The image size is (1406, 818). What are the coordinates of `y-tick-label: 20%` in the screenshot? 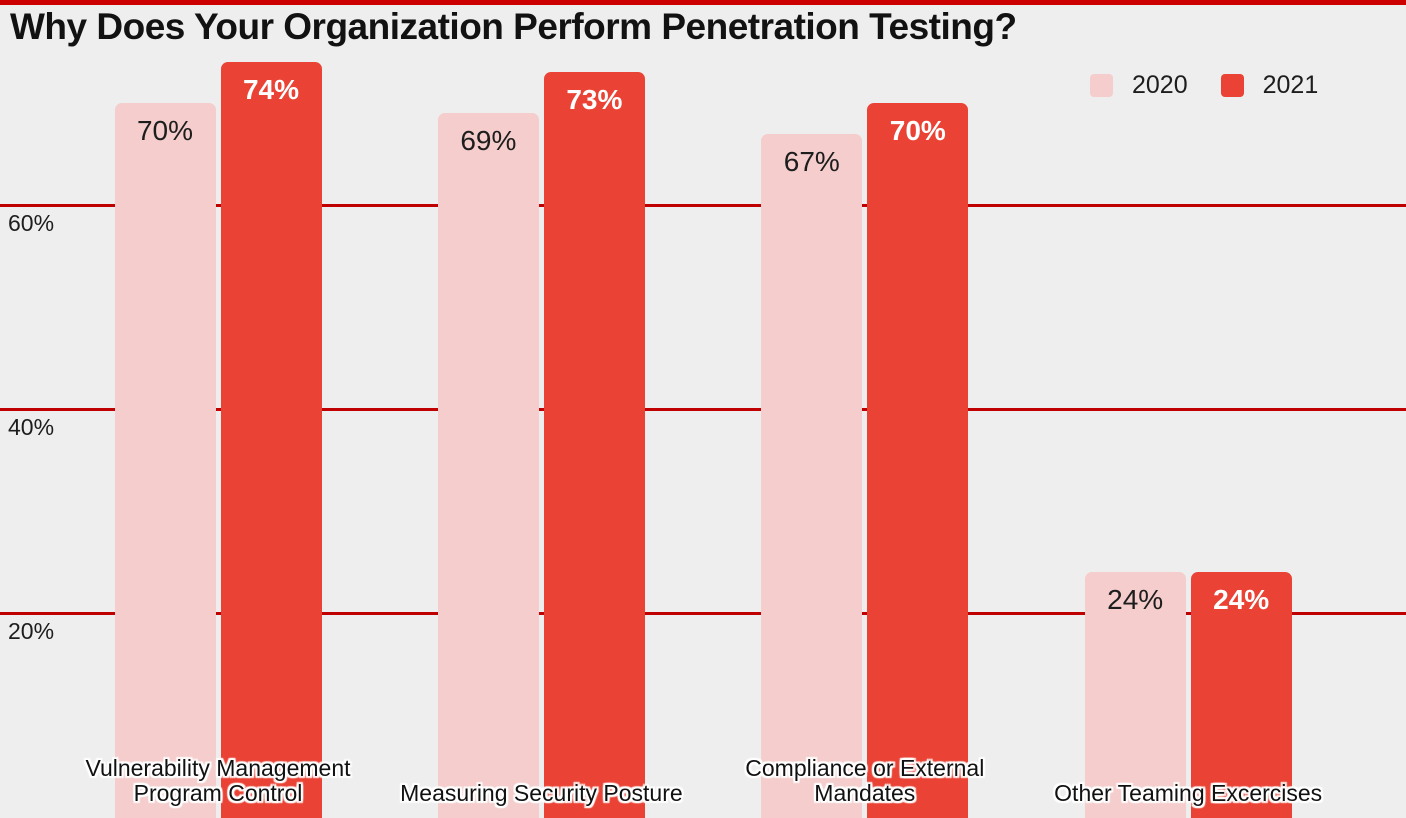 It's located at (31, 631).